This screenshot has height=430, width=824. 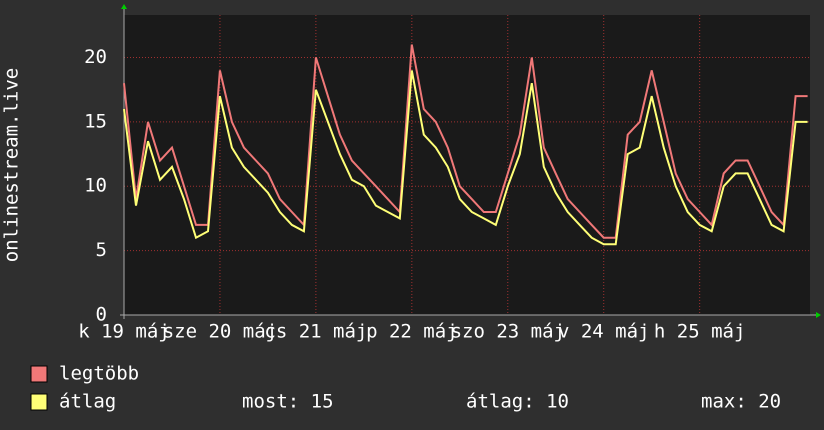 What do you see at coordinates (412, 332) in the screenshot?
I see `x-tick-label: p 22 máj` at bounding box center [412, 332].